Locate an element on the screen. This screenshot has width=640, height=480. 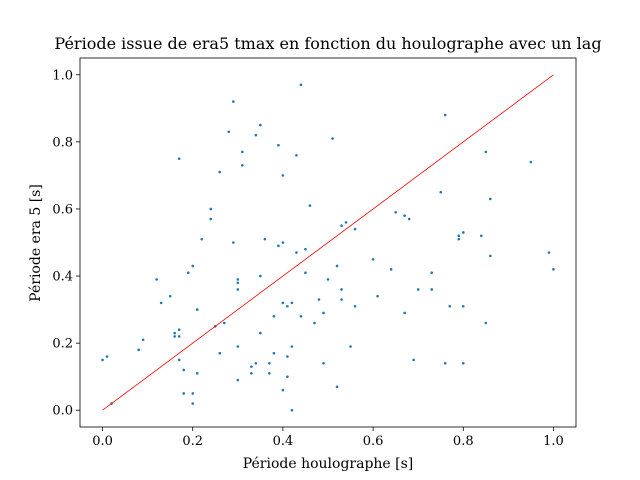
x-tick-label: 0.0 is located at coordinates (102, 441).